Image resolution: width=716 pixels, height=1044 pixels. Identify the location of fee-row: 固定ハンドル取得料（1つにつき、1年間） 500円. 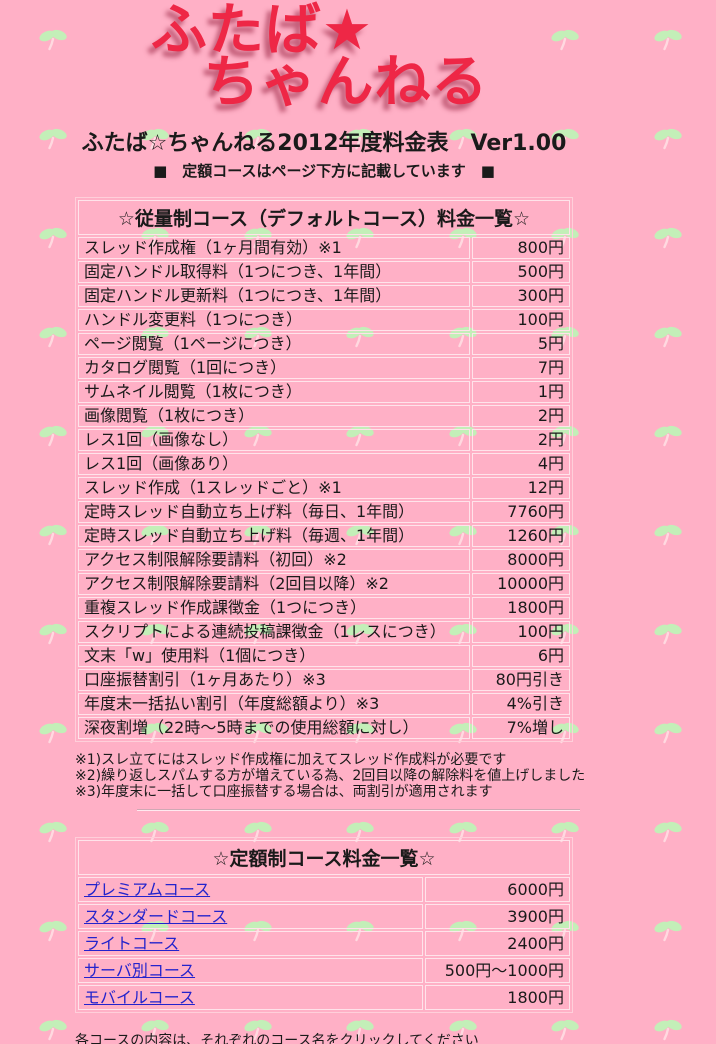
(324, 272).